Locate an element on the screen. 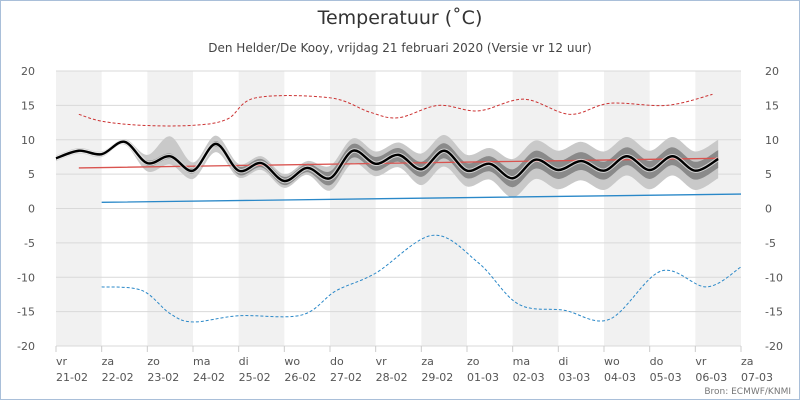 The width and height of the screenshot is (800, 400). y-tick-label-left: 20 is located at coordinates (28, 71).